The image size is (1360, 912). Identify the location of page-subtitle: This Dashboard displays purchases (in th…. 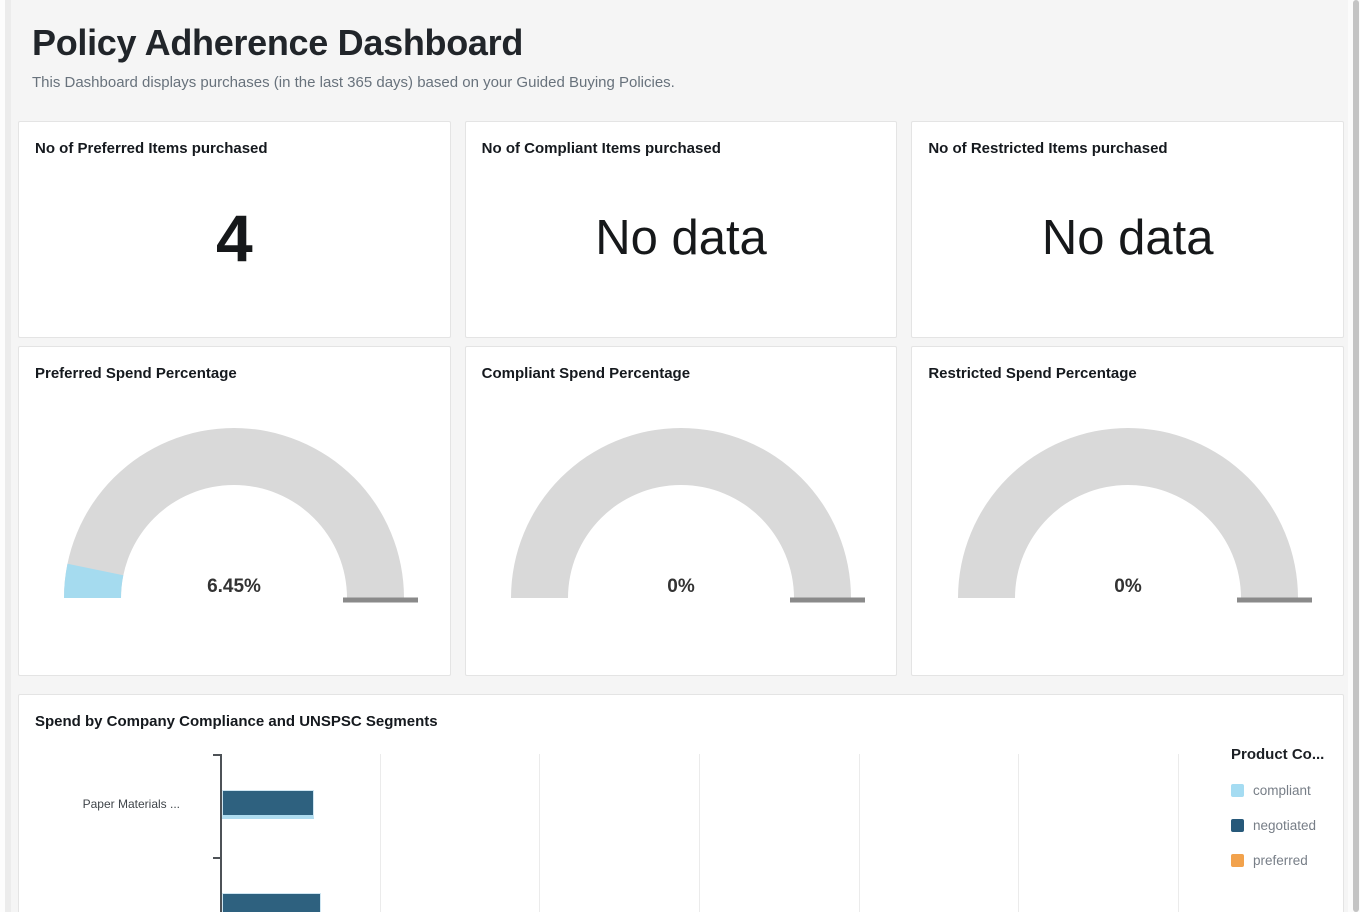
(353, 82).